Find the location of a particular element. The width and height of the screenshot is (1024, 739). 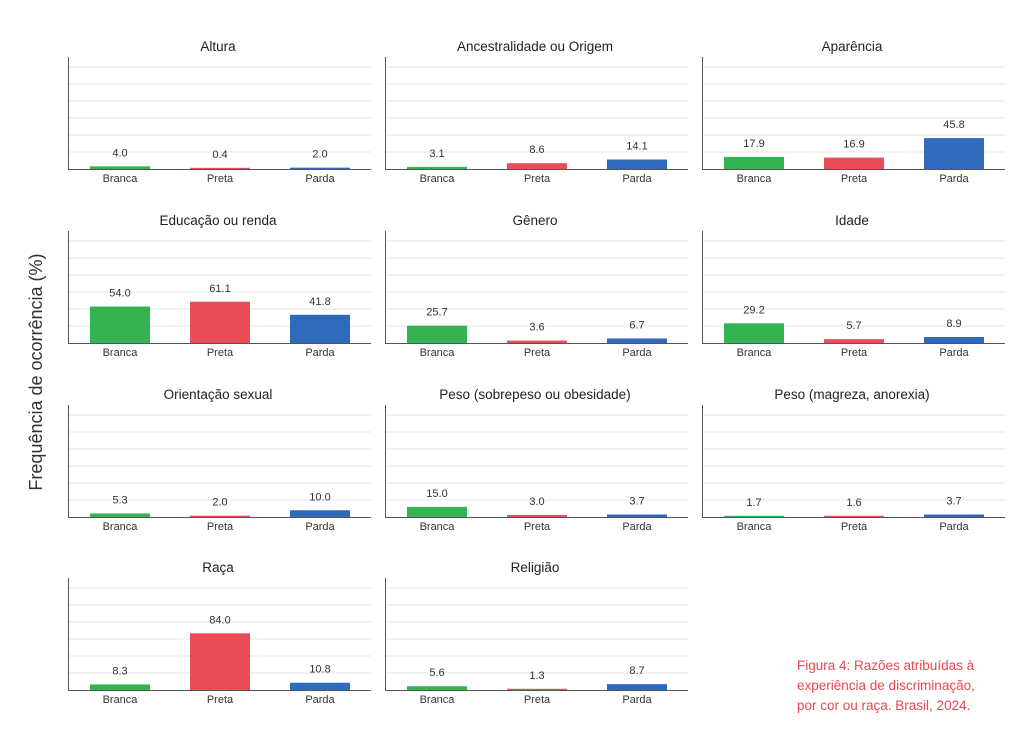

bar-value-label: 25.7 is located at coordinates (436, 313).